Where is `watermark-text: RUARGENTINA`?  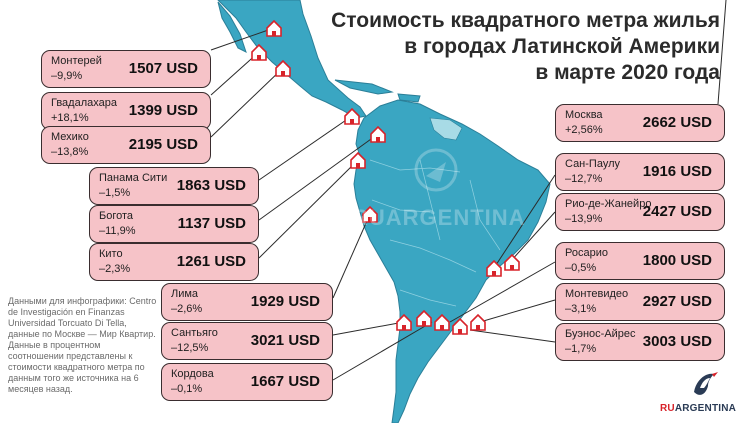 watermark-text: RUARGENTINA is located at coordinates (439, 217).